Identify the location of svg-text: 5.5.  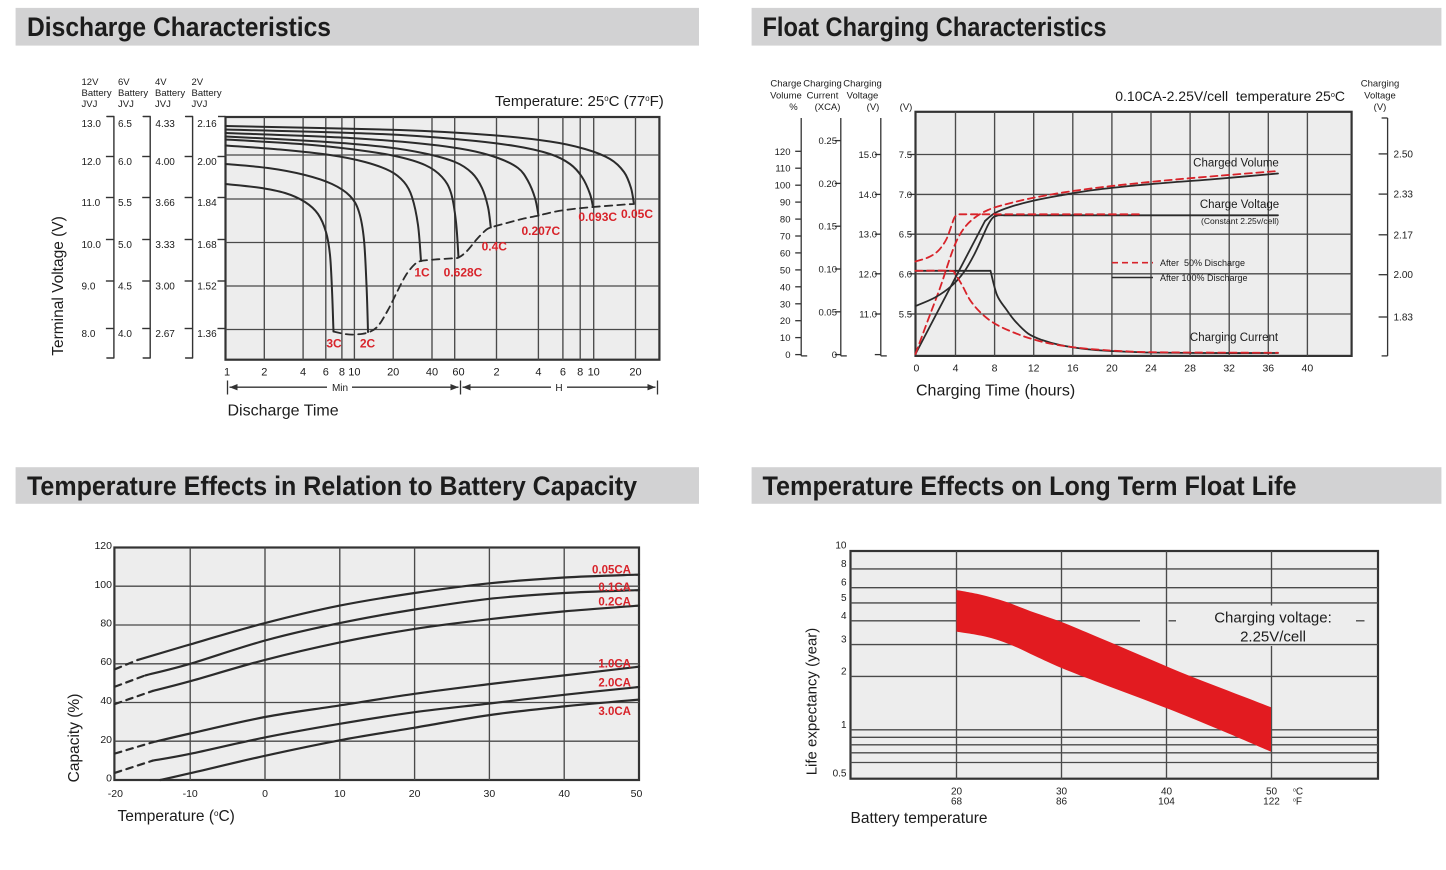
(905, 315).